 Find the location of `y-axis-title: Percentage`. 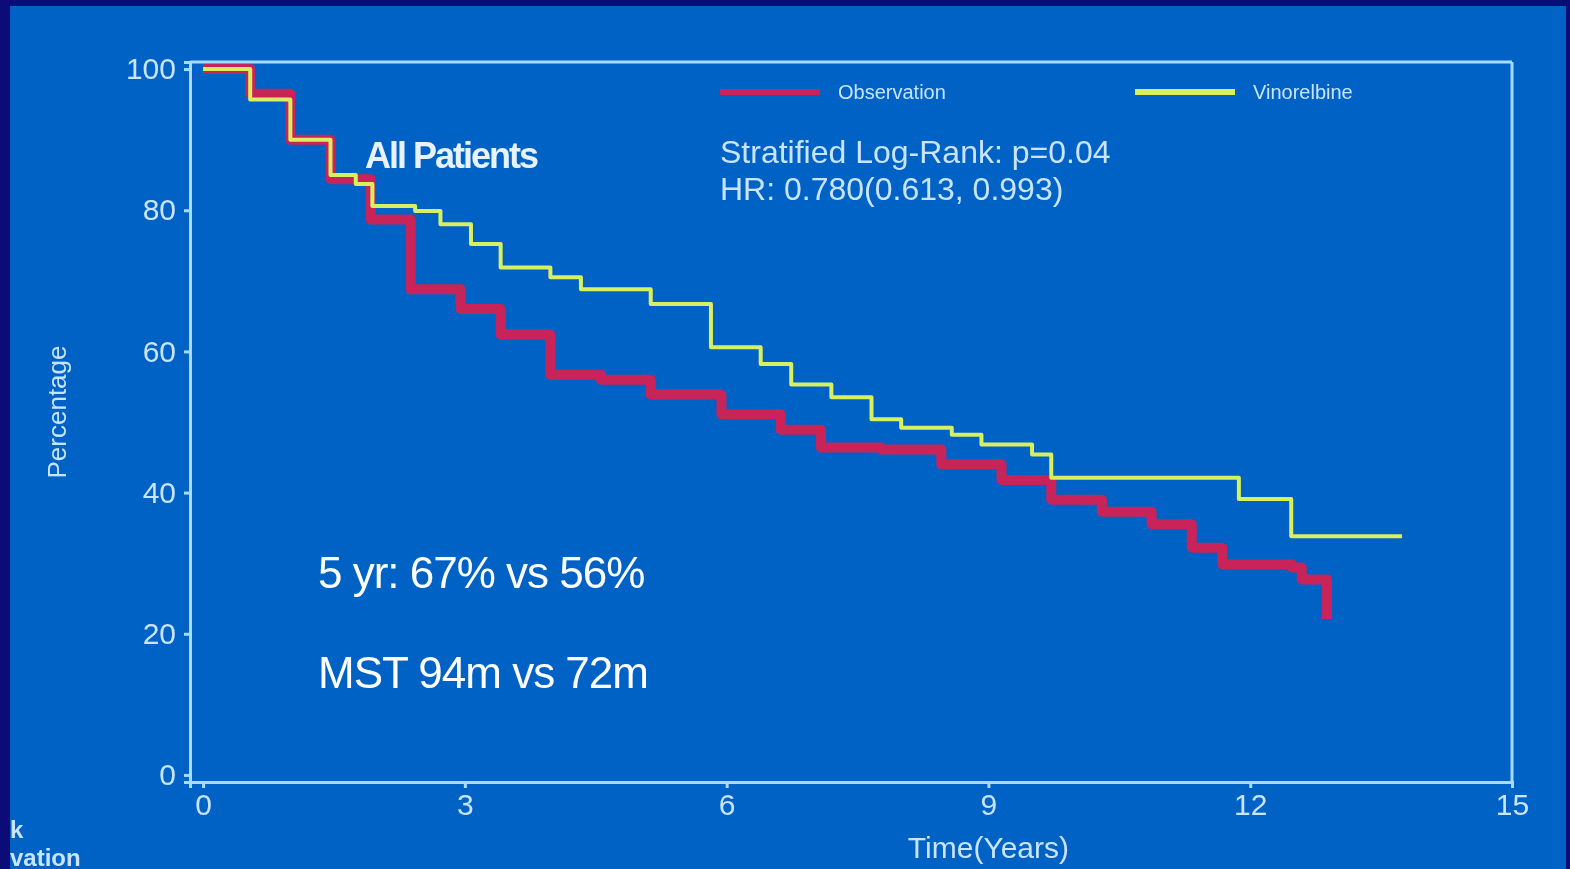

y-axis-title: Percentage is located at coordinates (57, 412).